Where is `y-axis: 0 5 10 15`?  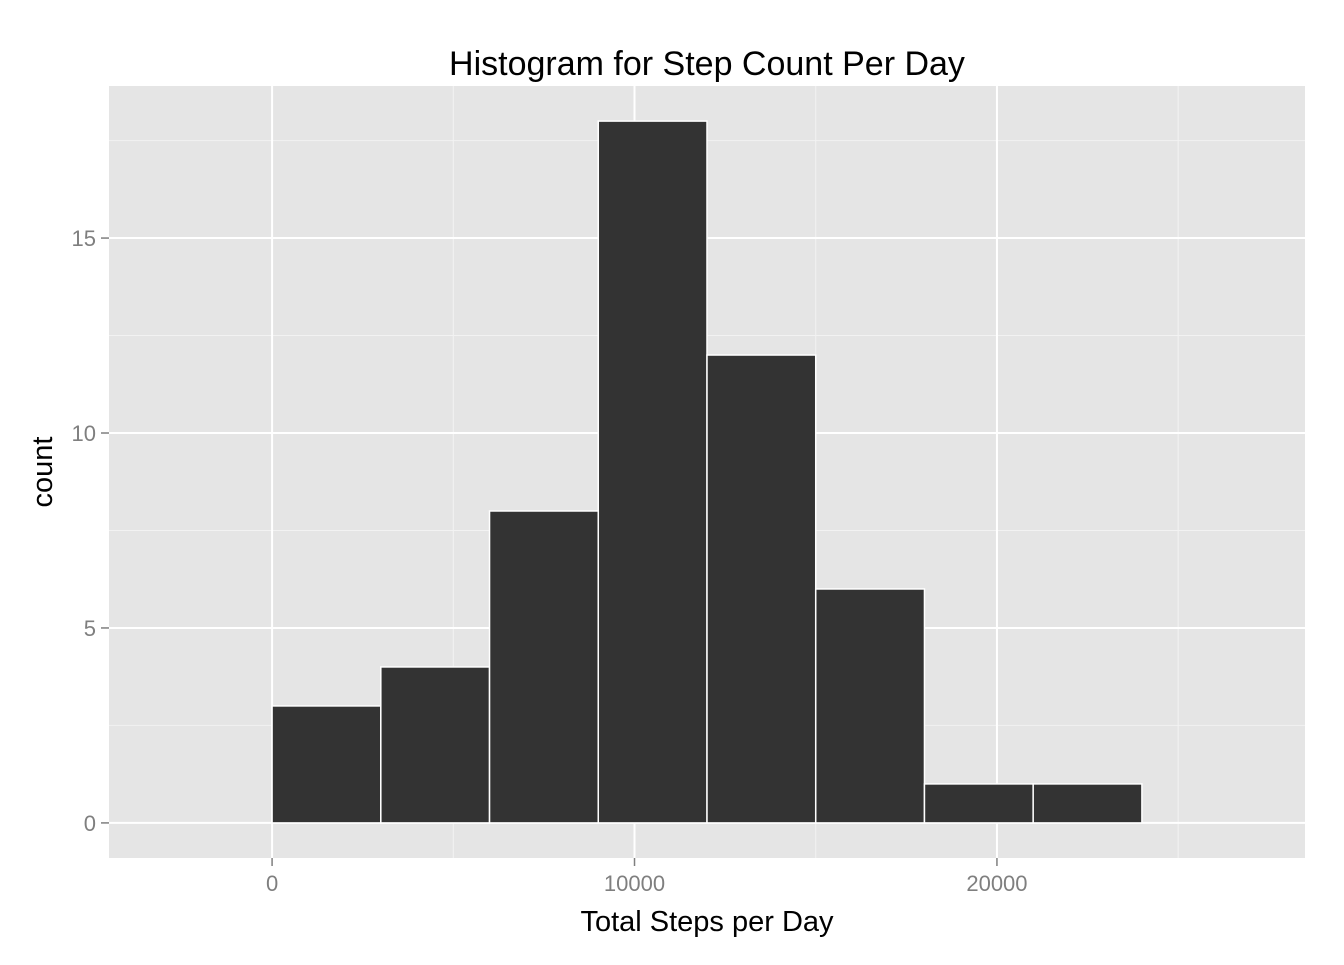
y-axis: 0 5 10 15 is located at coordinates (90, 531).